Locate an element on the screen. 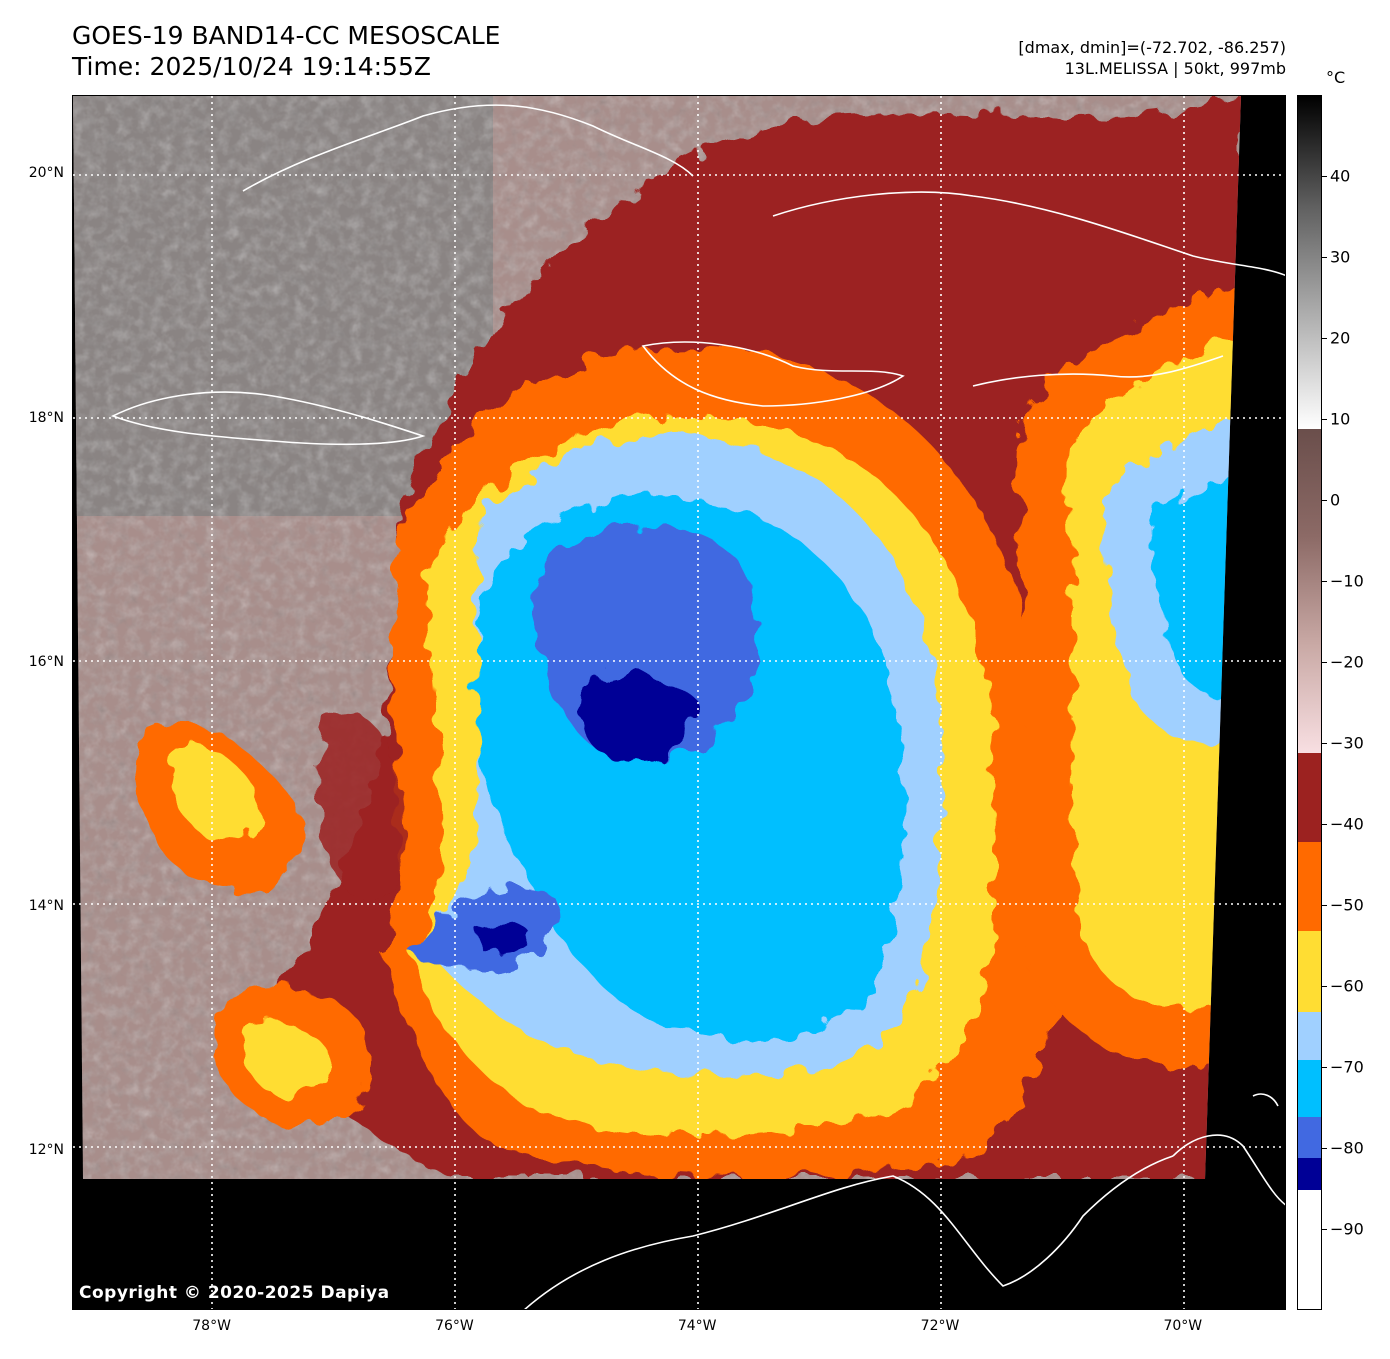 This screenshot has height=1359, width=1390. southwest-convection-yellow is located at coordinates (213, 792).